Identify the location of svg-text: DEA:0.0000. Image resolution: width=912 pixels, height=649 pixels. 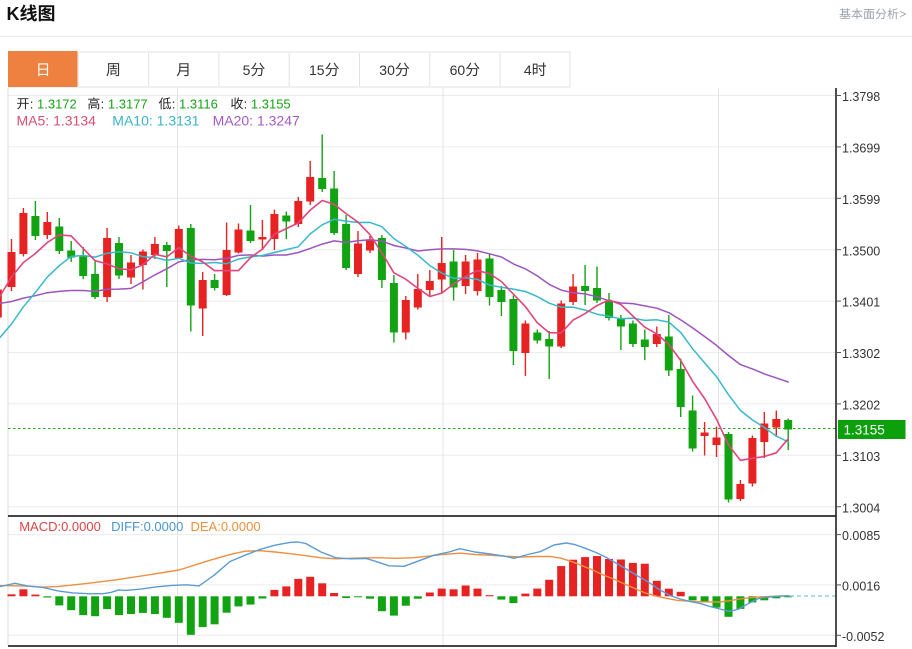
(226, 526).